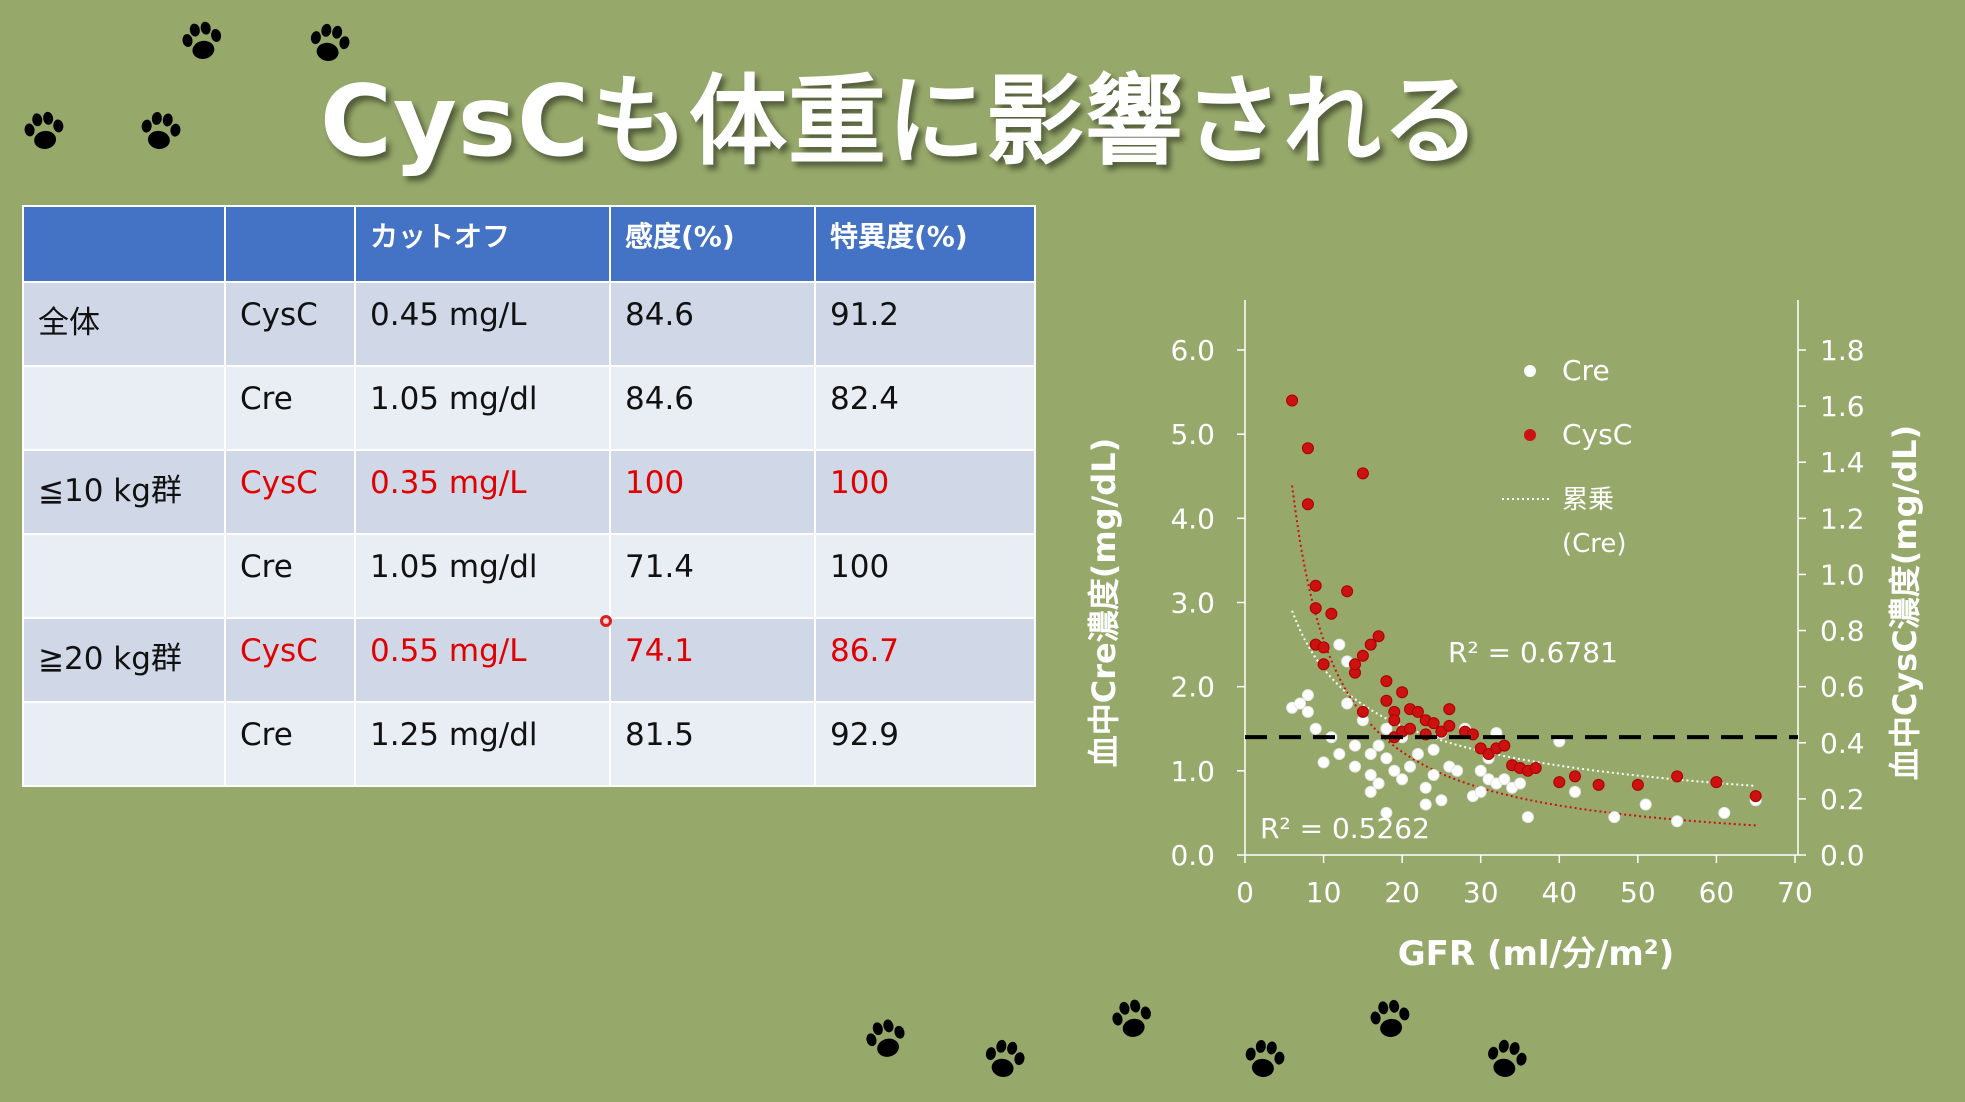 This screenshot has width=1965, height=1102. What do you see at coordinates (1192, 603) in the screenshot?
I see `y-tick-label: 3.0` at bounding box center [1192, 603].